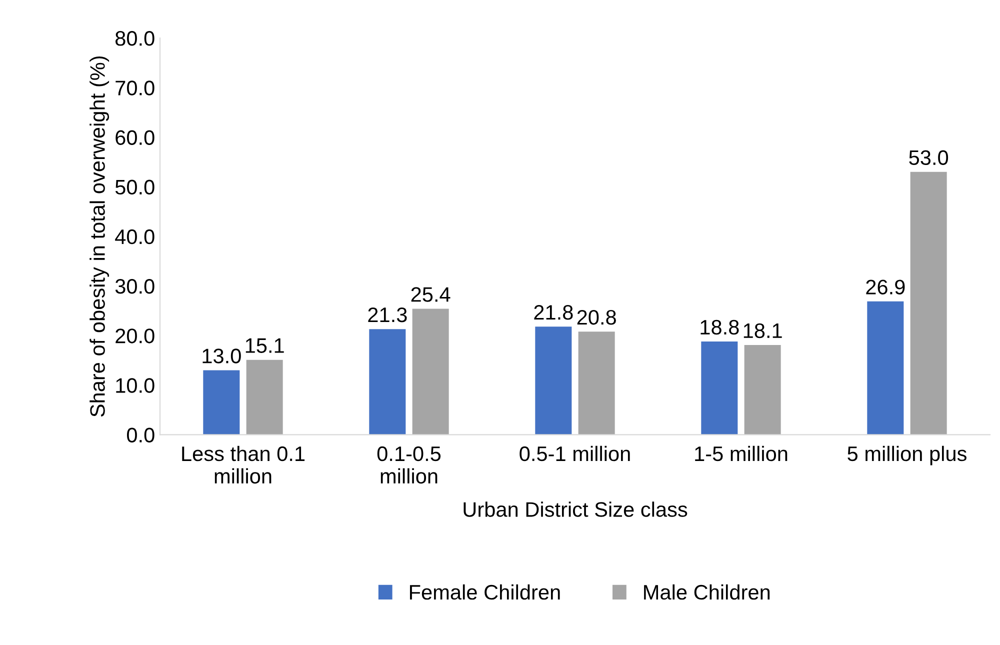 This screenshot has height=645, width=1000. What do you see at coordinates (243, 465) in the screenshot?
I see `x-tick-label: Less than 0.1 million` at bounding box center [243, 465].